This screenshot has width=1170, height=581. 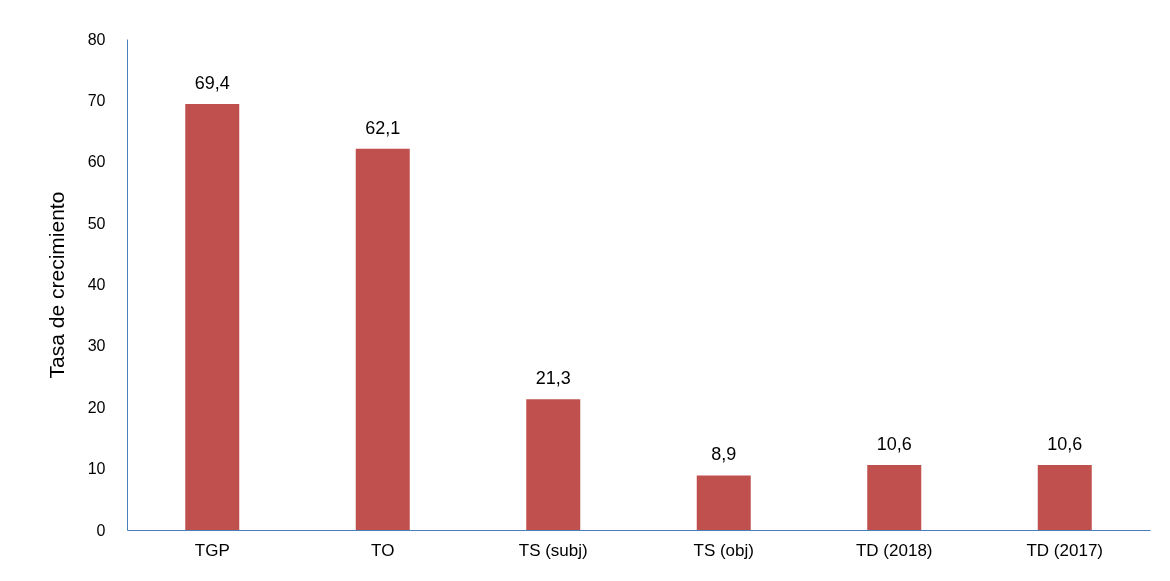 What do you see at coordinates (96, 346) in the screenshot?
I see `y-tick-label: 30` at bounding box center [96, 346].